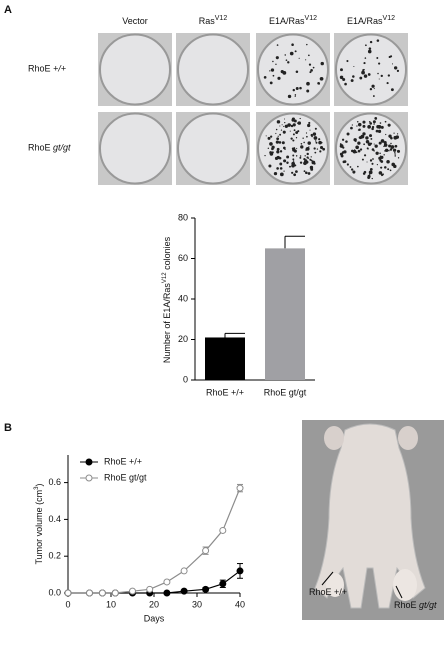 The height and width of the screenshot is (664, 446). Describe the element at coordinates (207, 21) in the screenshot. I see `header-text: Ras` at that location.